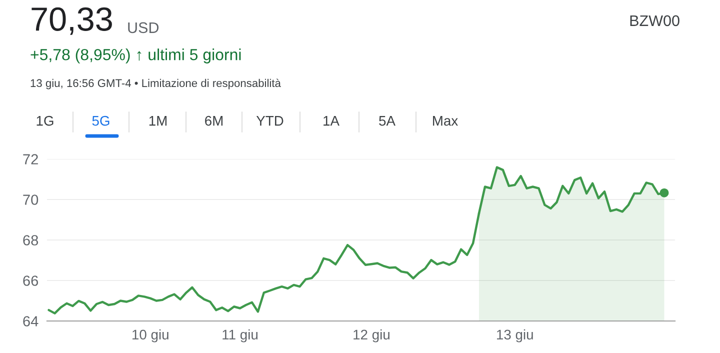  What do you see at coordinates (445, 121) in the screenshot?
I see `text: Max` at bounding box center [445, 121].